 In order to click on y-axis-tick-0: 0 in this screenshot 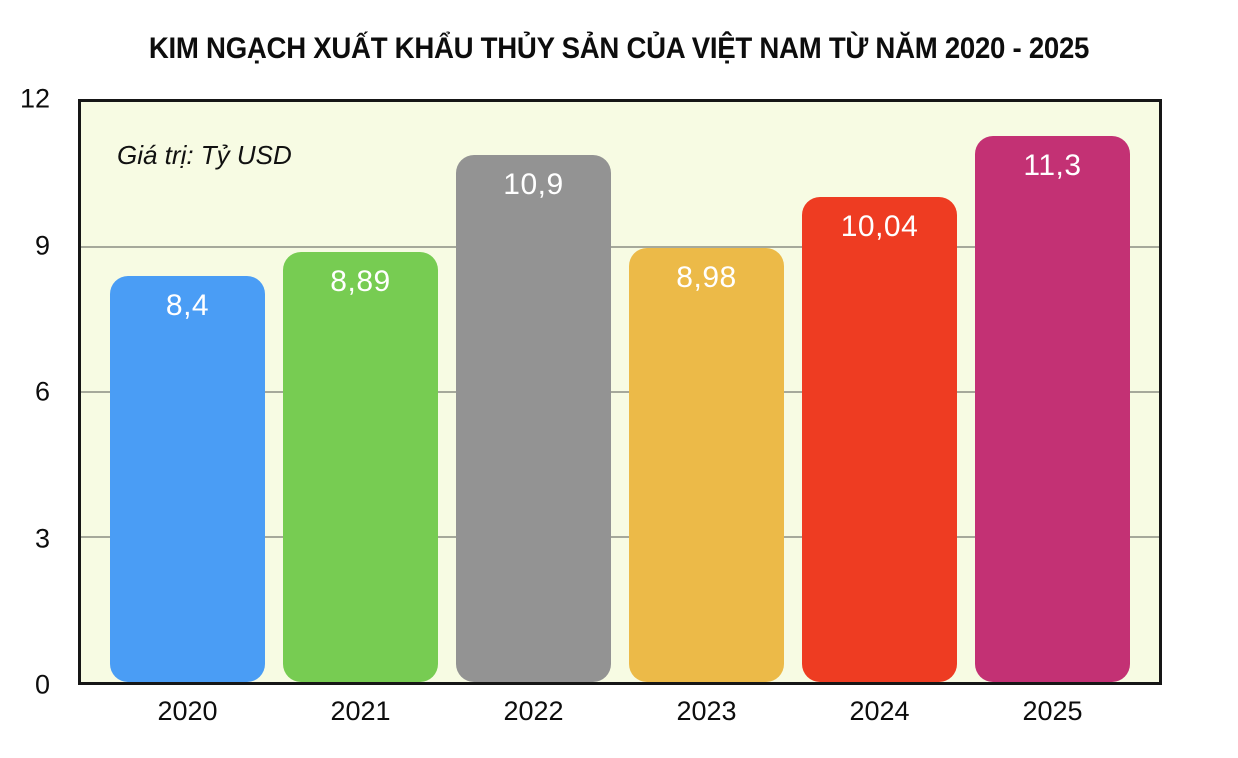, I will do `click(42, 684)`.